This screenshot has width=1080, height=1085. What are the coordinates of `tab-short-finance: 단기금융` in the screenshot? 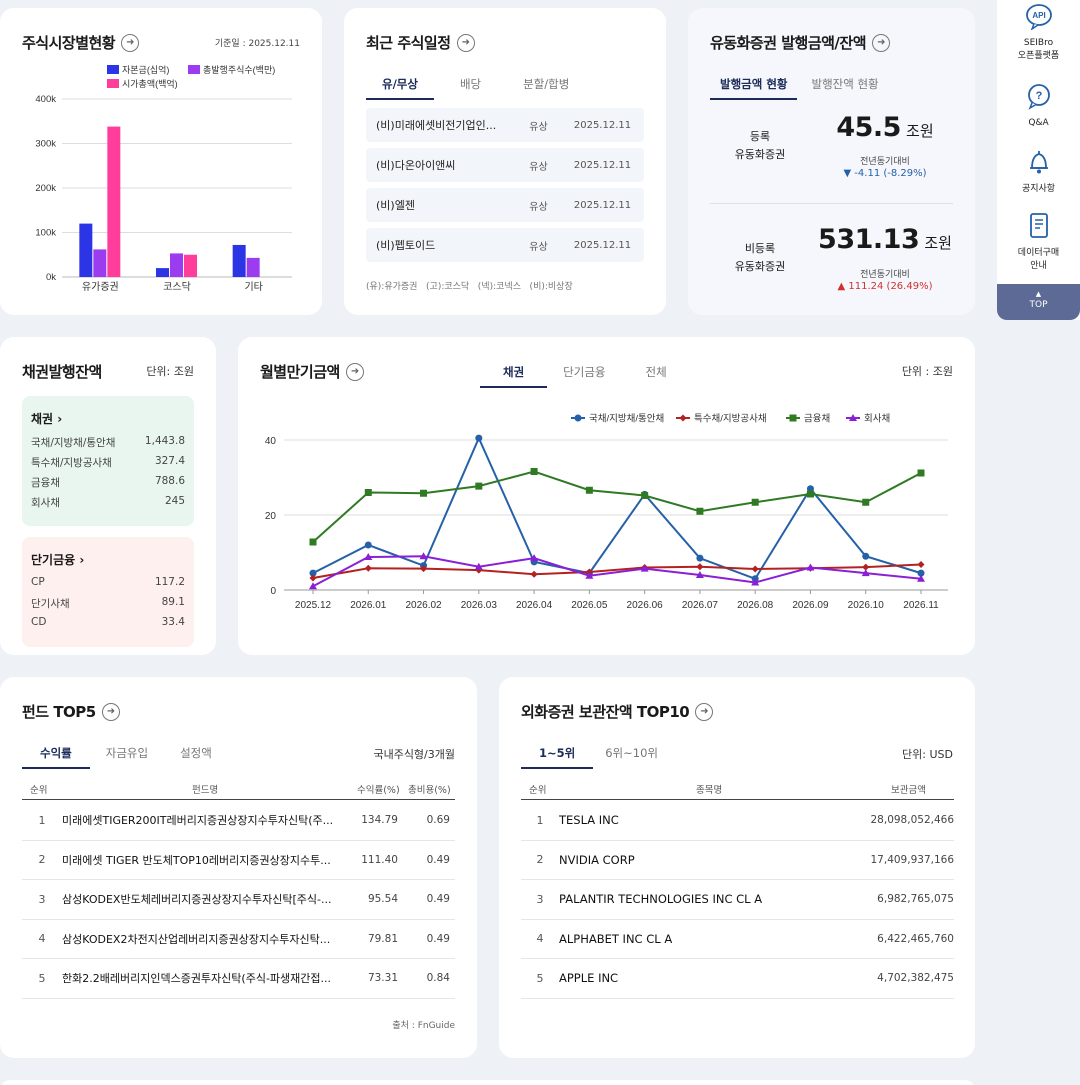 It's located at (584, 372).